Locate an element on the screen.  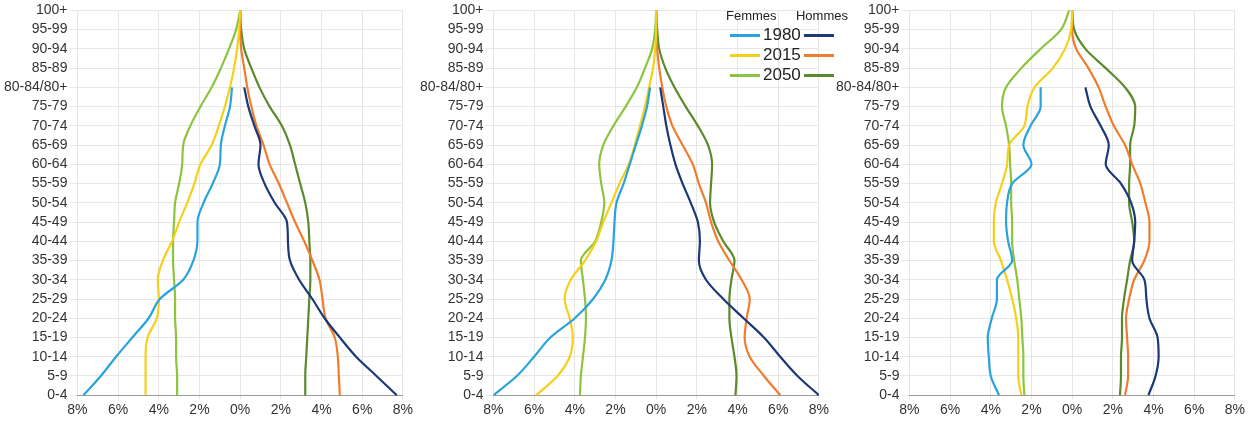
annotation: Hommes is located at coordinates (821, 15).